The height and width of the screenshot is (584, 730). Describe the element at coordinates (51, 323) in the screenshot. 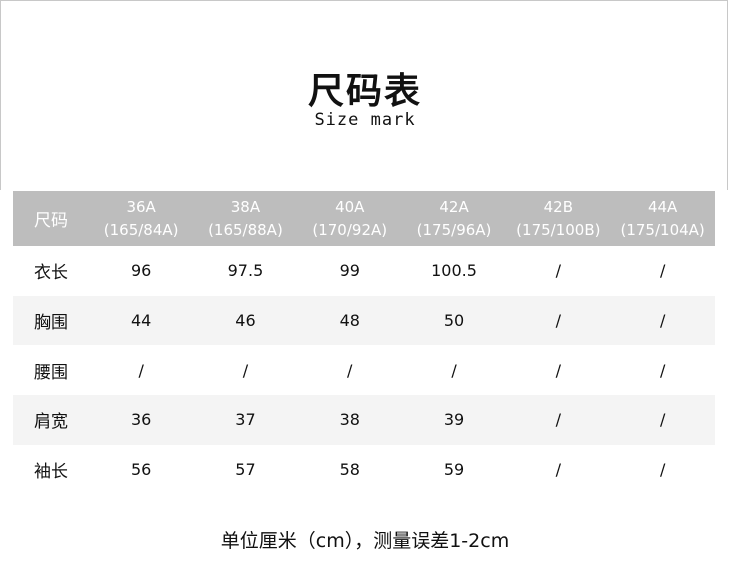

I see `row-label: 胸围` at that location.